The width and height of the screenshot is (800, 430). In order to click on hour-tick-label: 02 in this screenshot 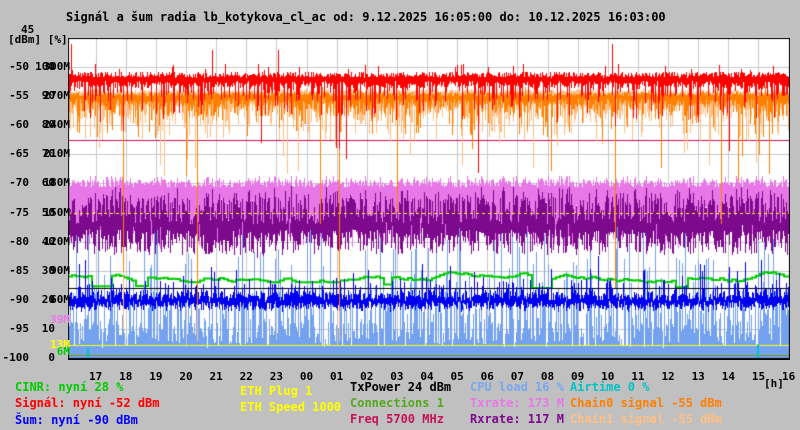, I will do `click(367, 376)`.